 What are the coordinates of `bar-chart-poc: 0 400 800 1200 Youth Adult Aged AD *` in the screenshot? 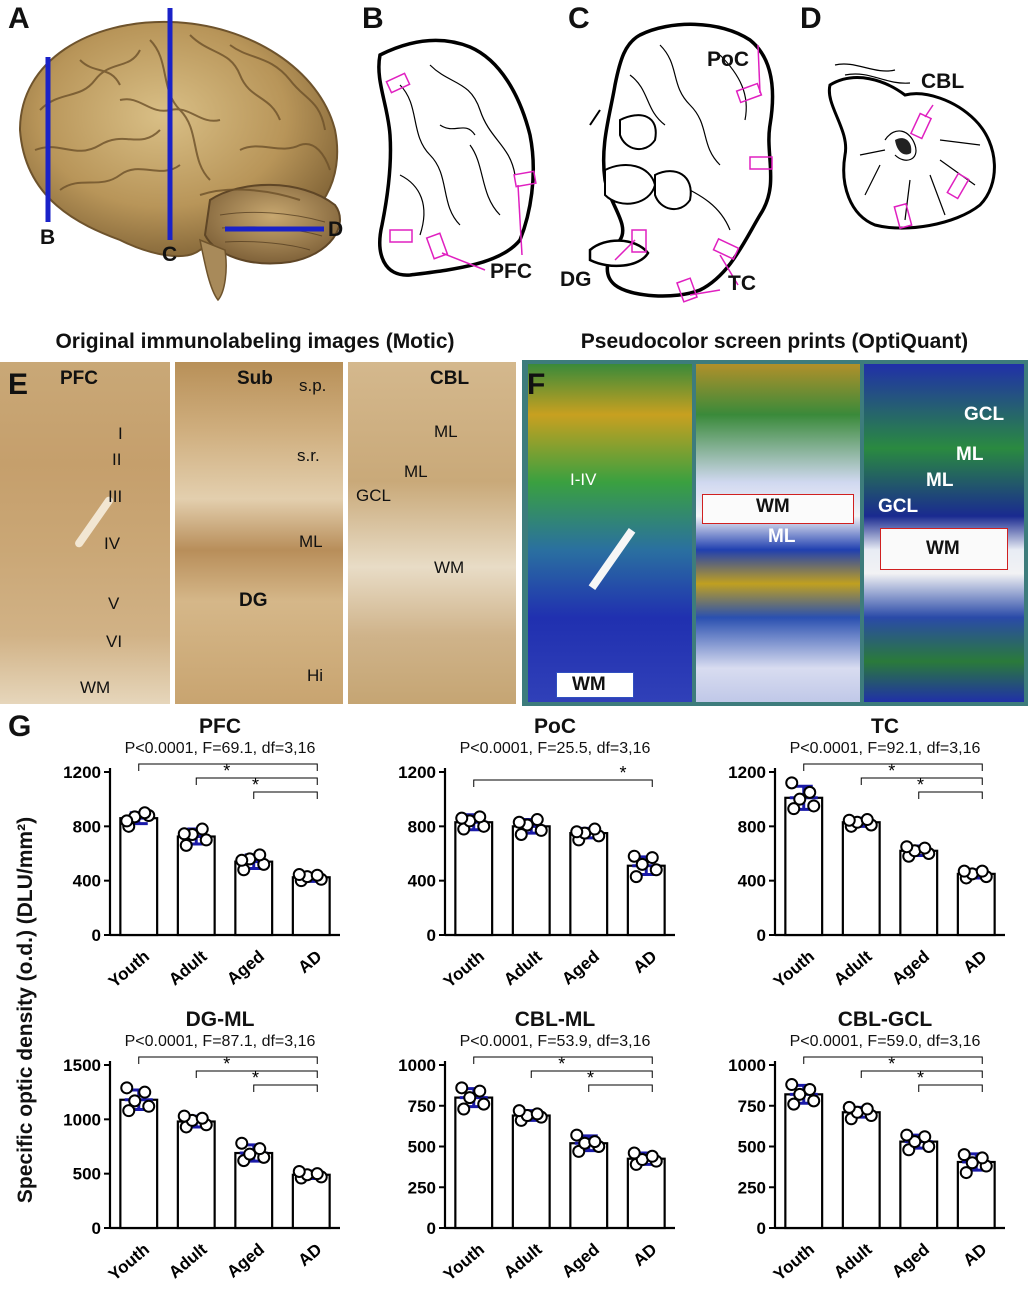 It's located at (536, 877).